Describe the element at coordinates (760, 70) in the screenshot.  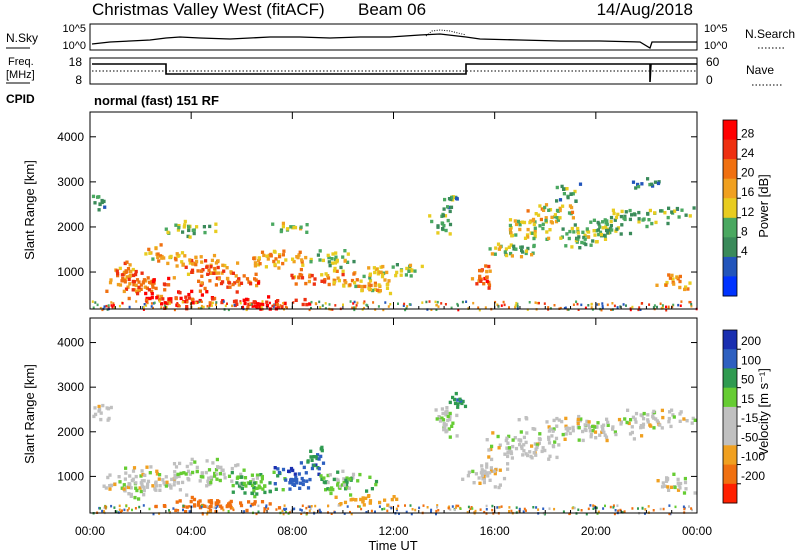
I see `nave-label: Nave` at that location.